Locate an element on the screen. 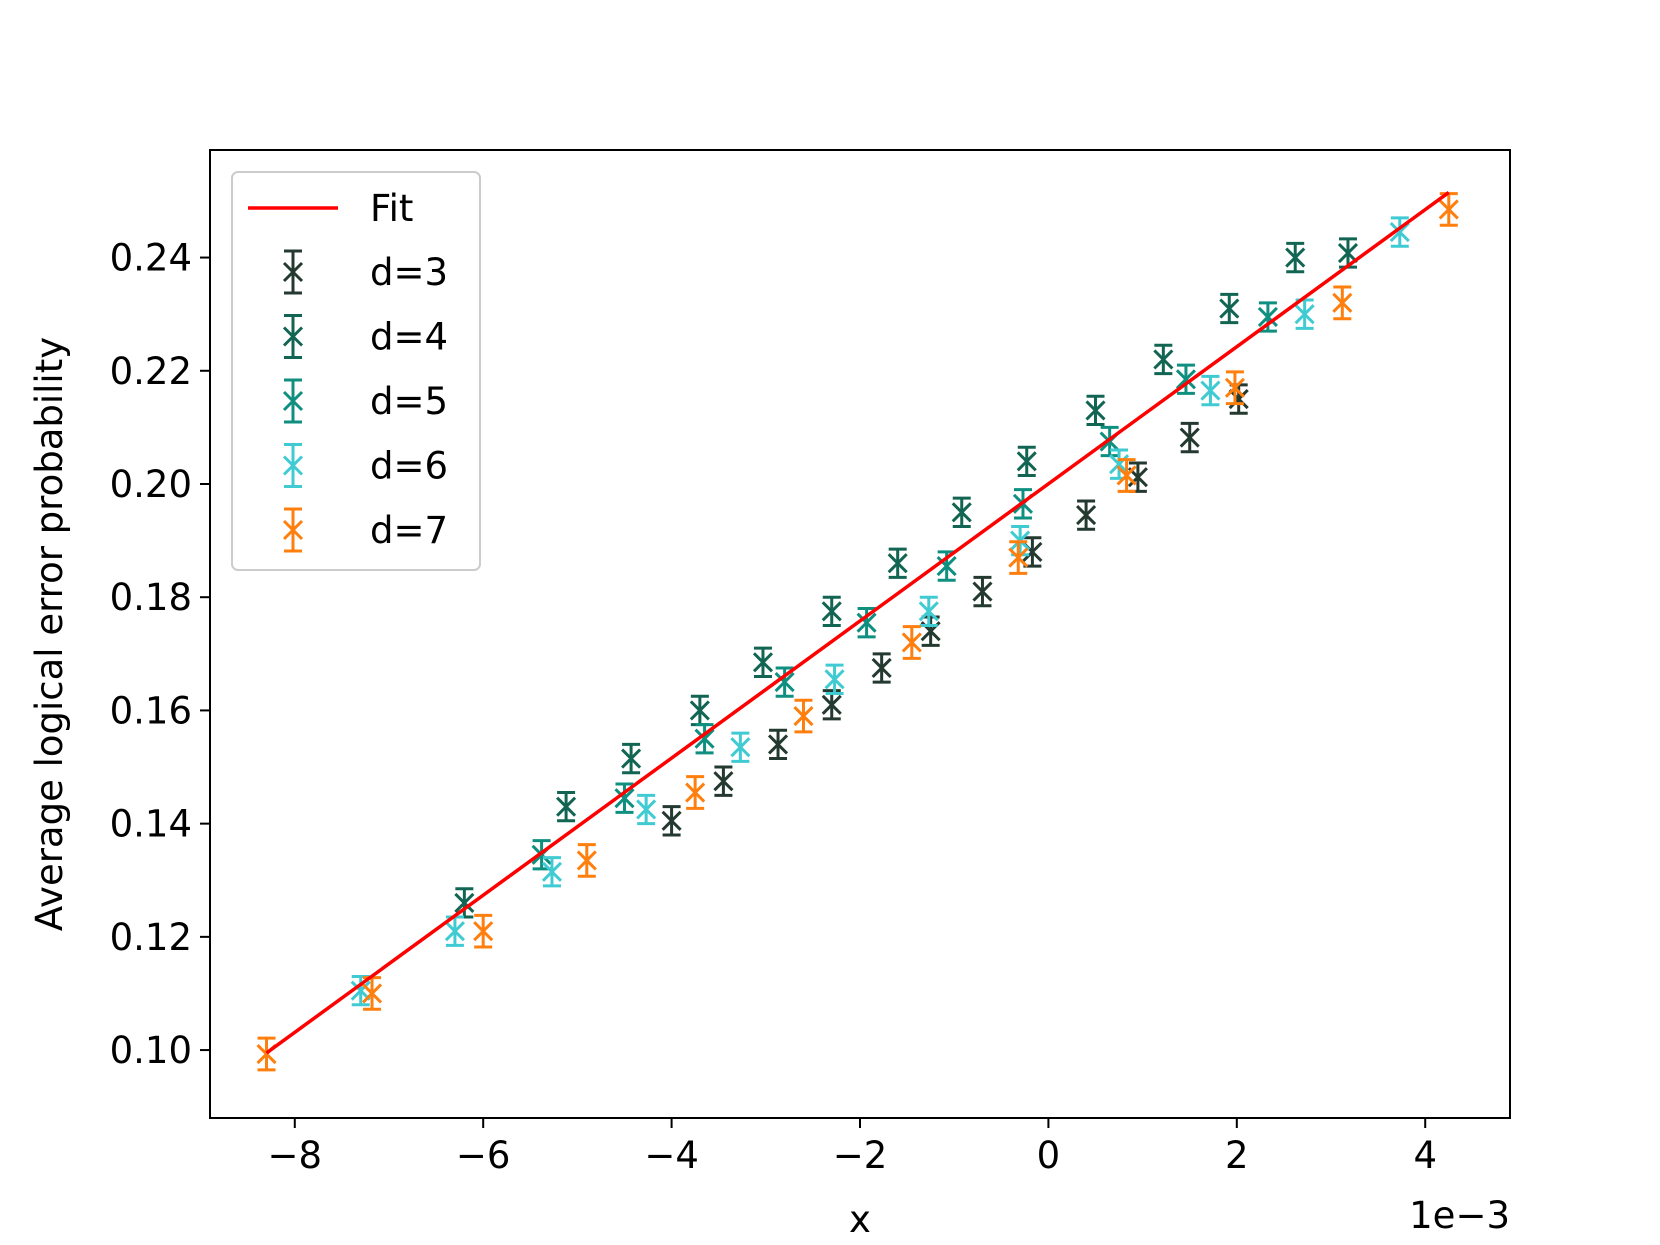 The image size is (1660, 1245). y-tick-label: 0.22 is located at coordinates (151, 371).